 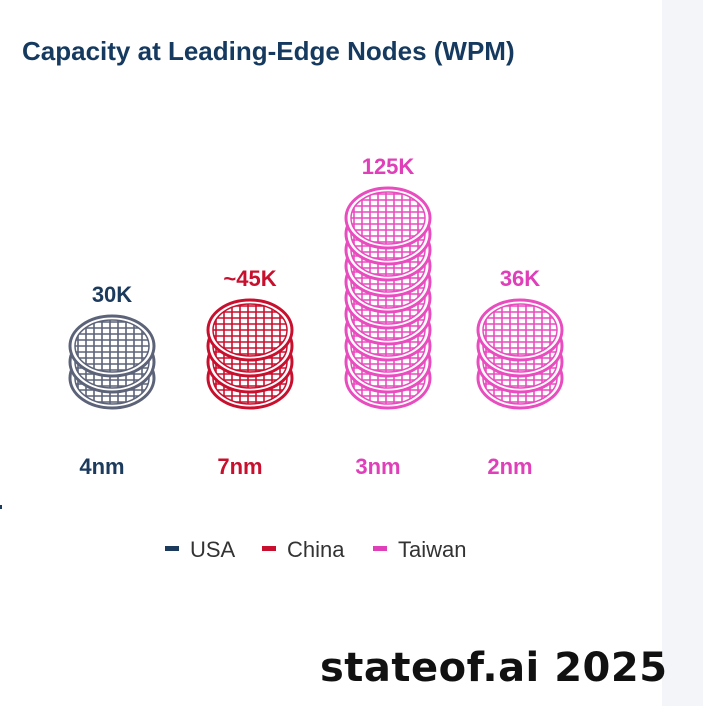 What do you see at coordinates (249, 278) in the screenshot?
I see `value-label: ~45K` at bounding box center [249, 278].